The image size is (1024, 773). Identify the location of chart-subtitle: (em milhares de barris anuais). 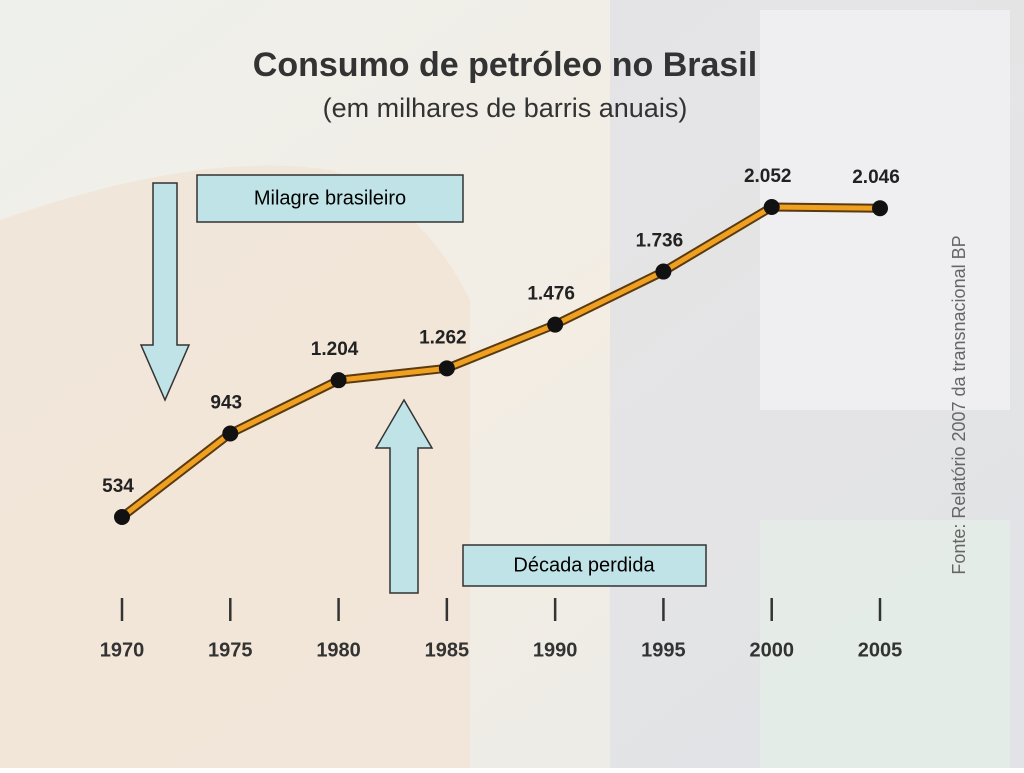
(505, 108).